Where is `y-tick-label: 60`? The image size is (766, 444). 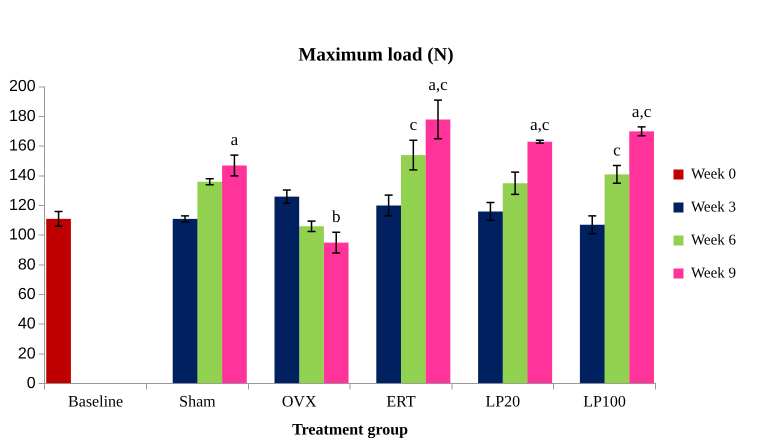
y-tick-label: 60 is located at coordinates (27, 294).